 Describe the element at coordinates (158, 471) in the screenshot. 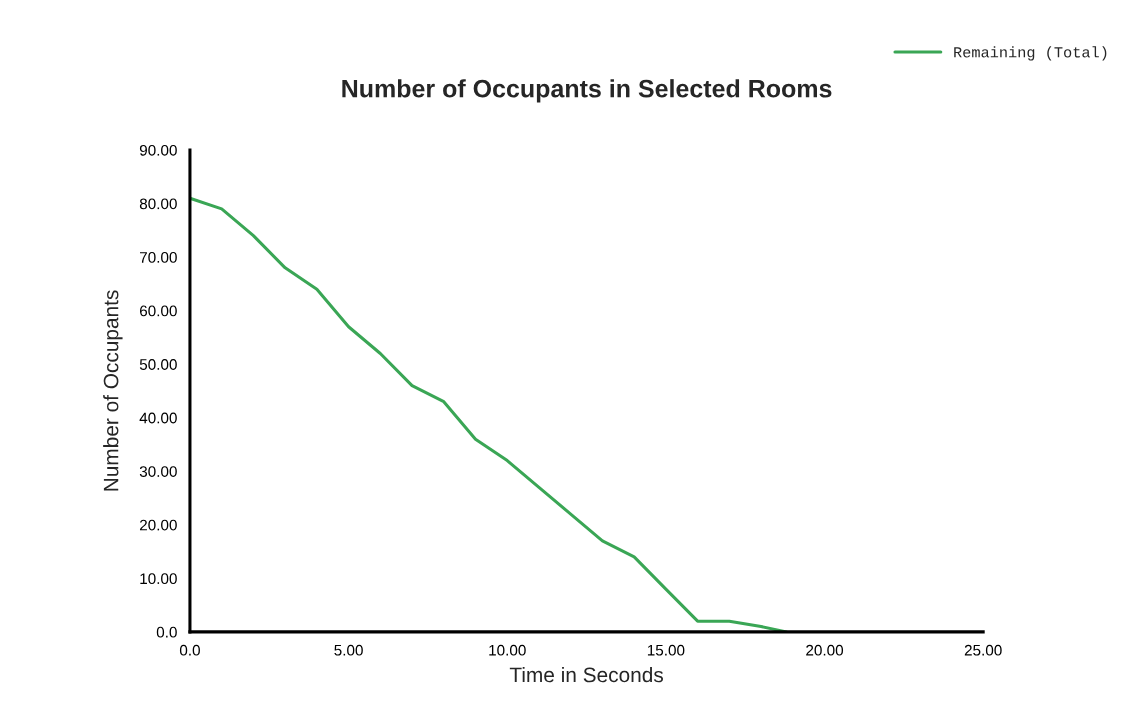

I see `y-tick-label: 30.00` at that location.